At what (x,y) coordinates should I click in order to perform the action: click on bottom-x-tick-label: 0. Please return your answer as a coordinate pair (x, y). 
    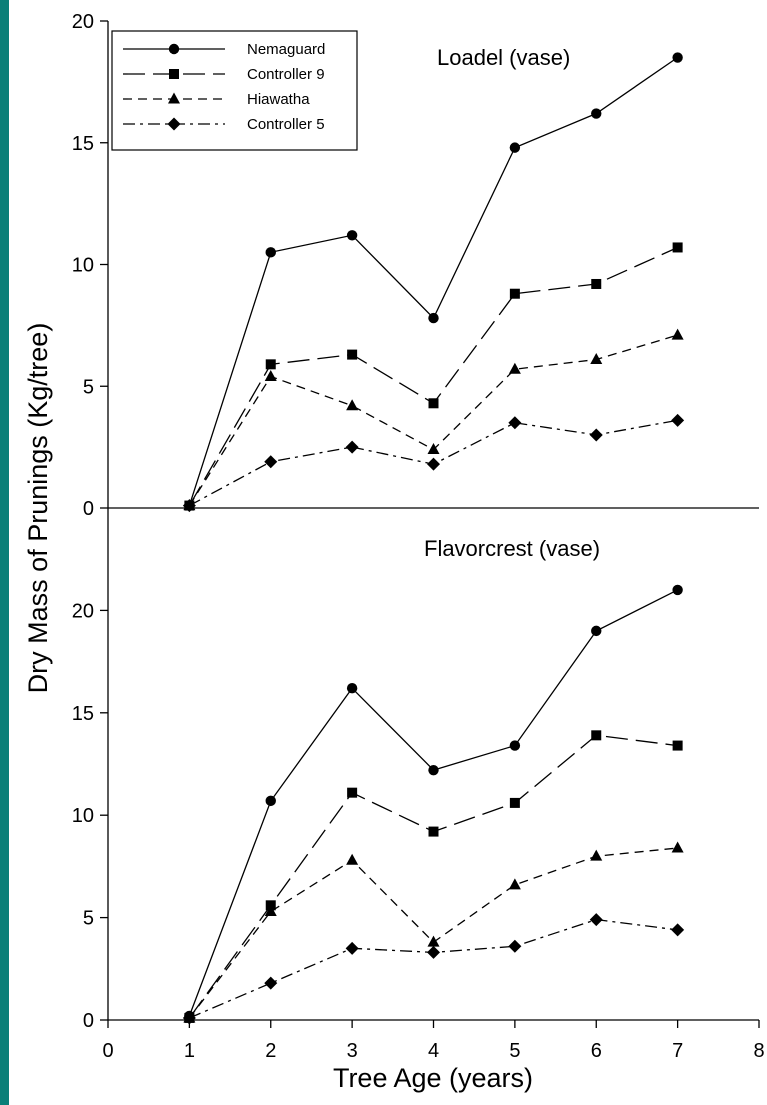
    Looking at the image, I should click on (107, 1051).